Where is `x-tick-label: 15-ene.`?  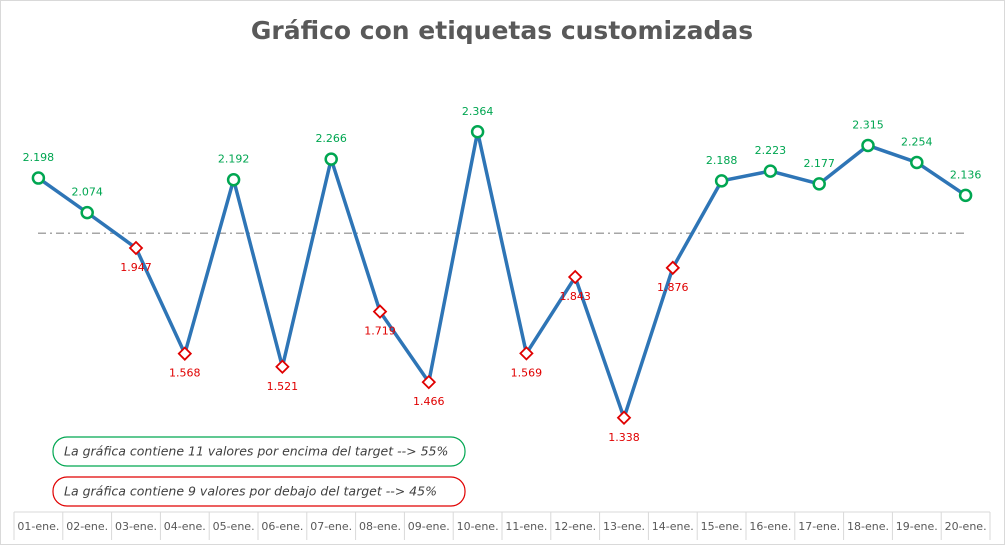
x-tick-label: 15-ene. is located at coordinates (722, 526).